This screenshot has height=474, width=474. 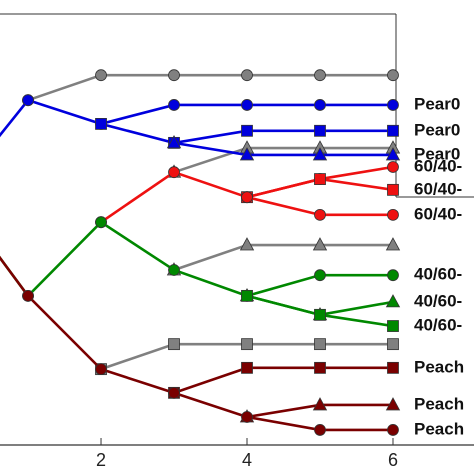 What do you see at coordinates (101, 460) in the screenshot?
I see `x-tick-label: 2` at bounding box center [101, 460].